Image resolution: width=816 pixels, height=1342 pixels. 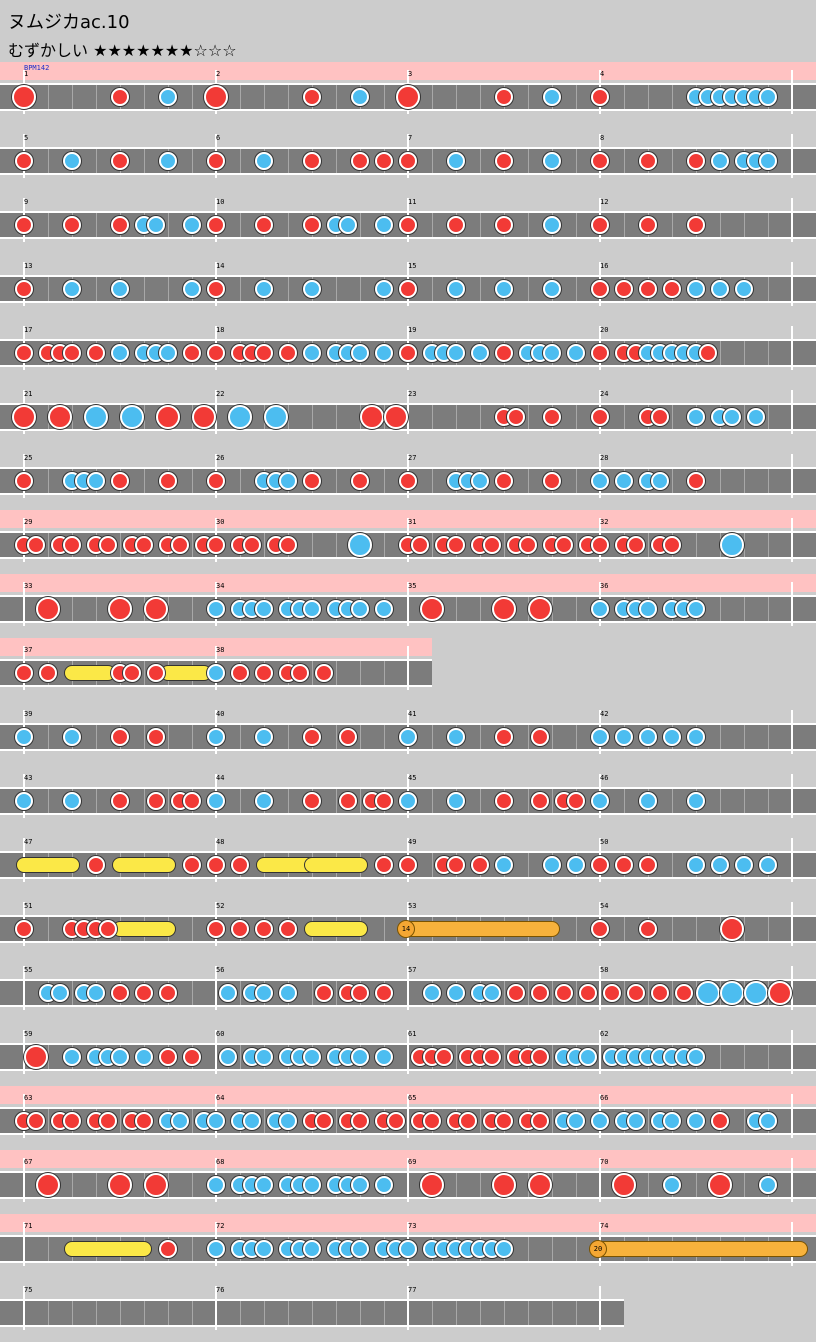 I want to click on measure-number: 15, so click(x=412, y=266).